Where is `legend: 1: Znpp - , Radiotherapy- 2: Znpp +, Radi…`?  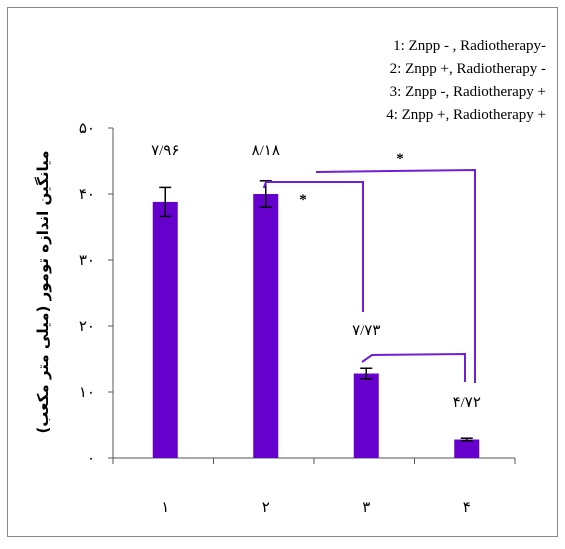
legend: 1: Znpp - , Radiotherapy- 2: Znpp +, Radi… is located at coordinates (466, 80).